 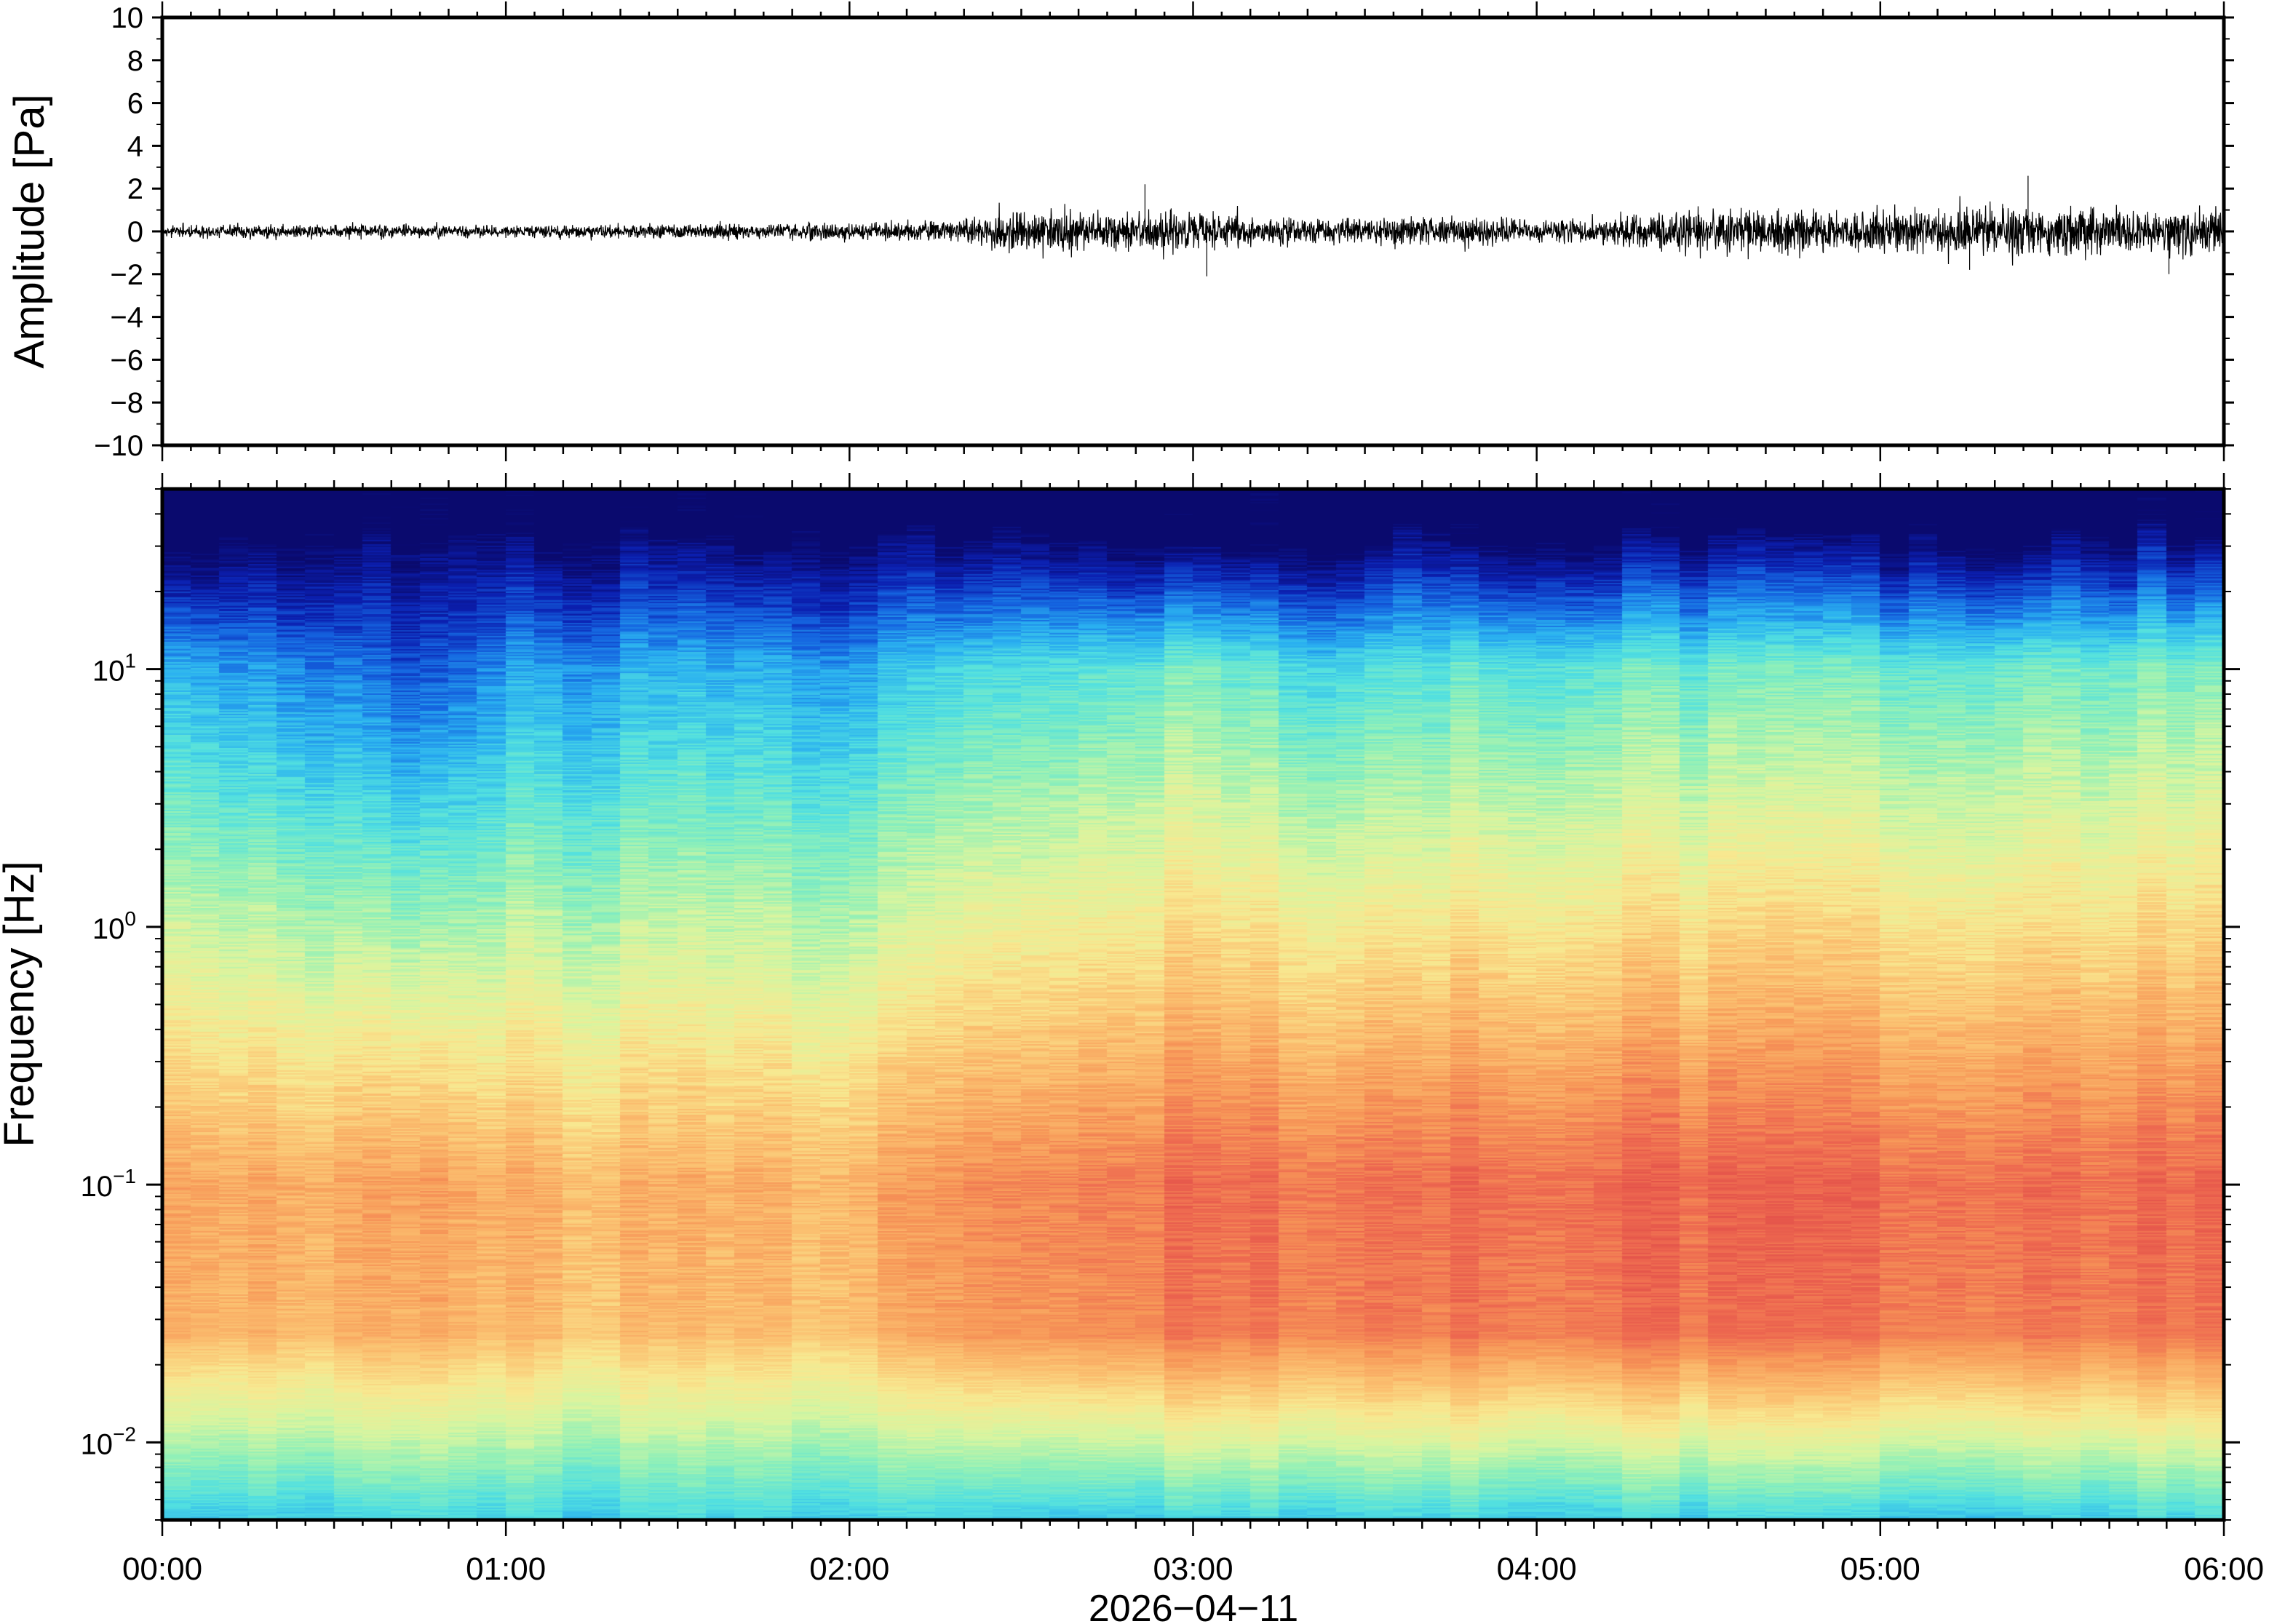 What do you see at coordinates (21, 1004) in the screenshot?
I see `frequency-axis-title: Frequency [Hz]` at bounding box center [21, 1004].